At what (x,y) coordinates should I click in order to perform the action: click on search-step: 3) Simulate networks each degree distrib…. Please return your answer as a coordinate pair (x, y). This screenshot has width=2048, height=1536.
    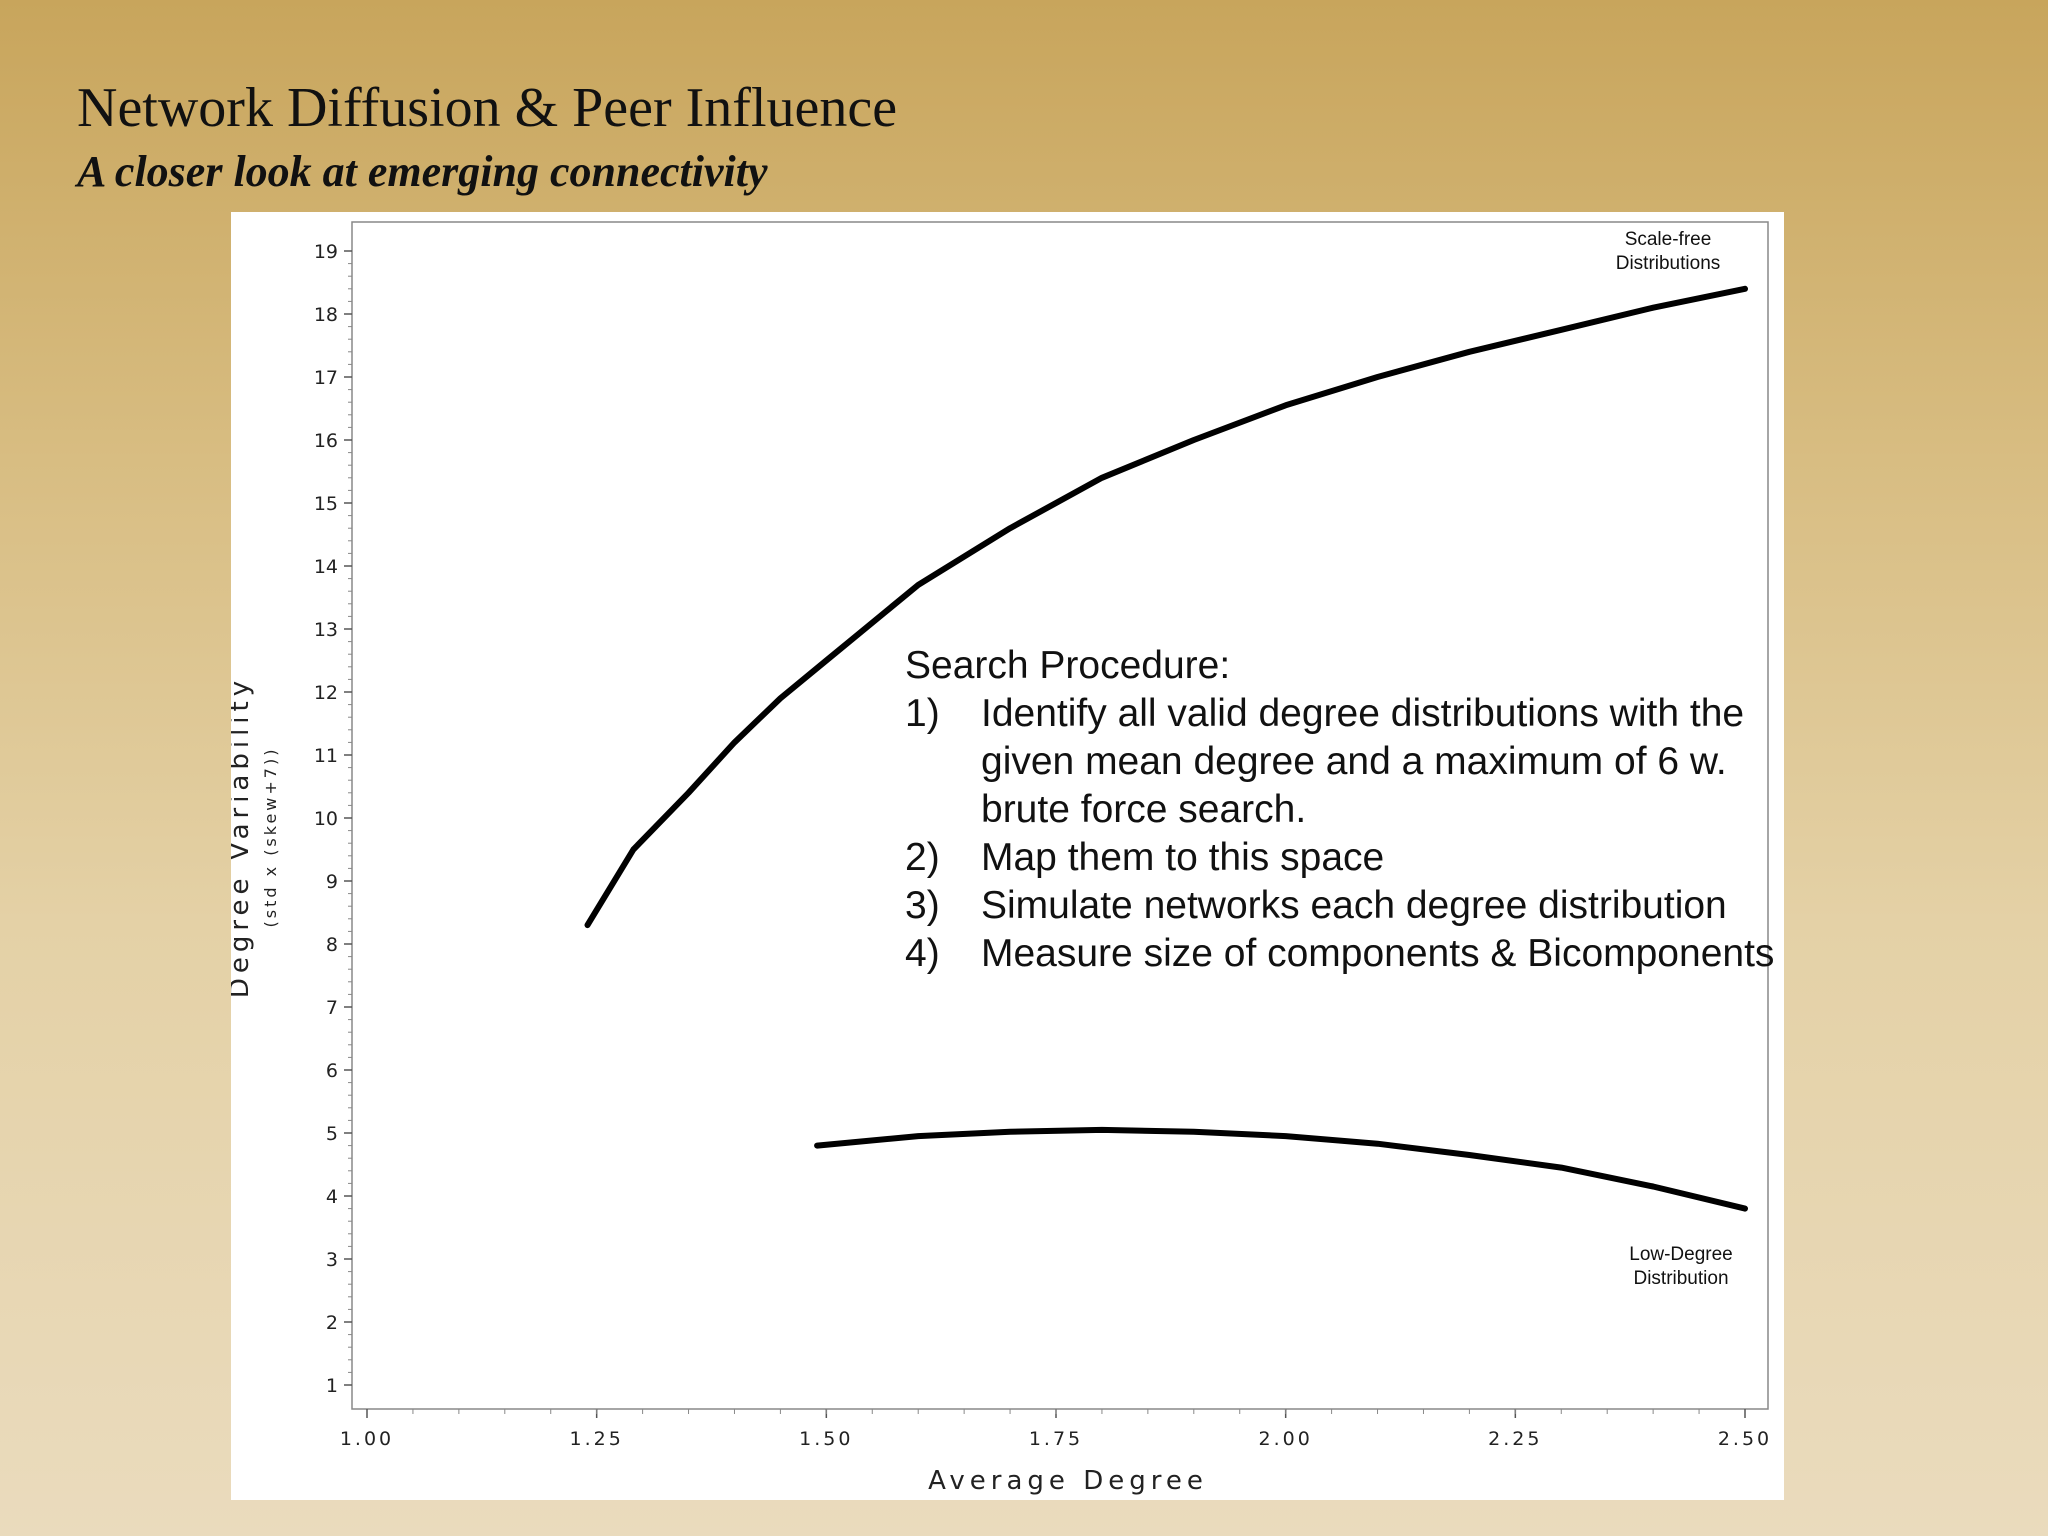
    Looking at the image, I should click on (1345, 906).